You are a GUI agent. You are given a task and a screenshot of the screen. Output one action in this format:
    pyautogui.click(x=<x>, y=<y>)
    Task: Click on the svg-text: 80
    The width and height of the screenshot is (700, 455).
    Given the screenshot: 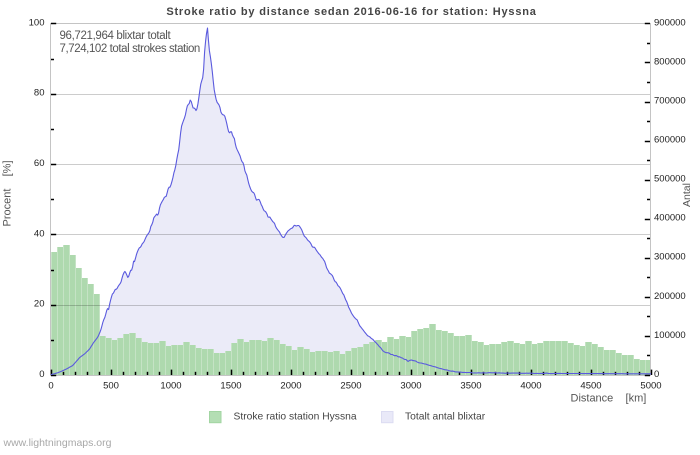 What is the action you would take?
    pyautogui.click(x=39, y=93)
    